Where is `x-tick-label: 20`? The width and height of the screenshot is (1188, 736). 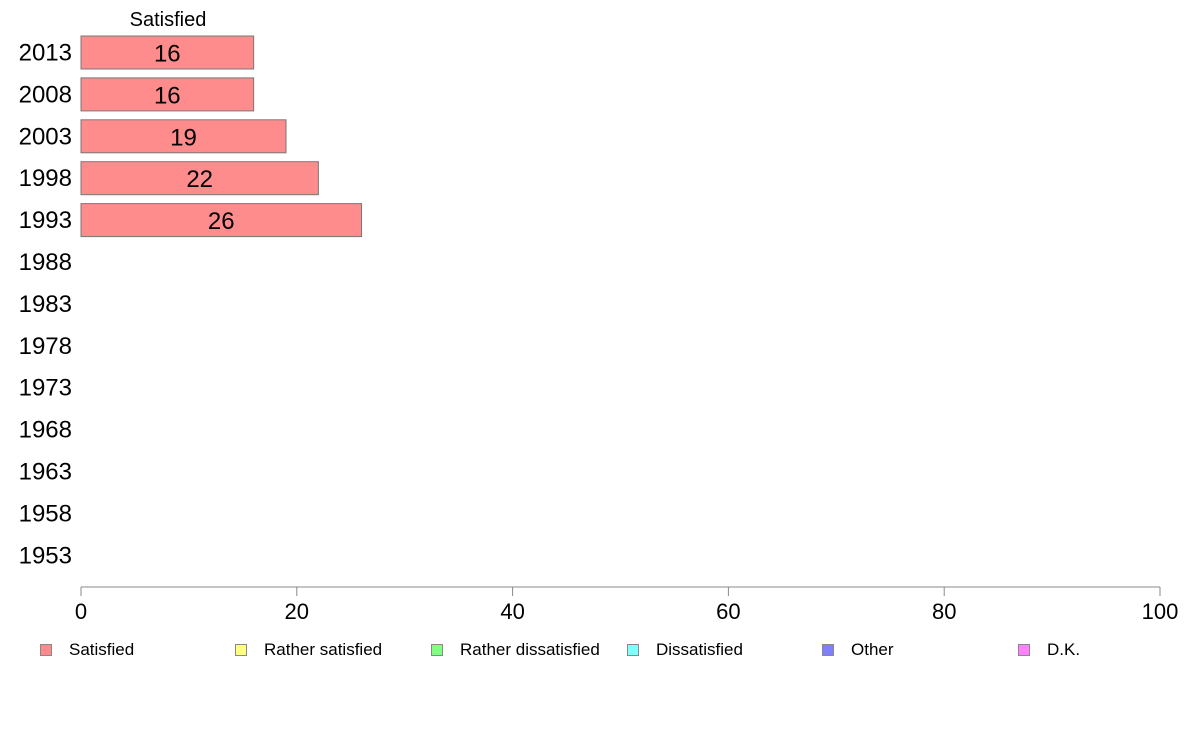 x-tick-label: 20 is located at coordinates (297, 611).